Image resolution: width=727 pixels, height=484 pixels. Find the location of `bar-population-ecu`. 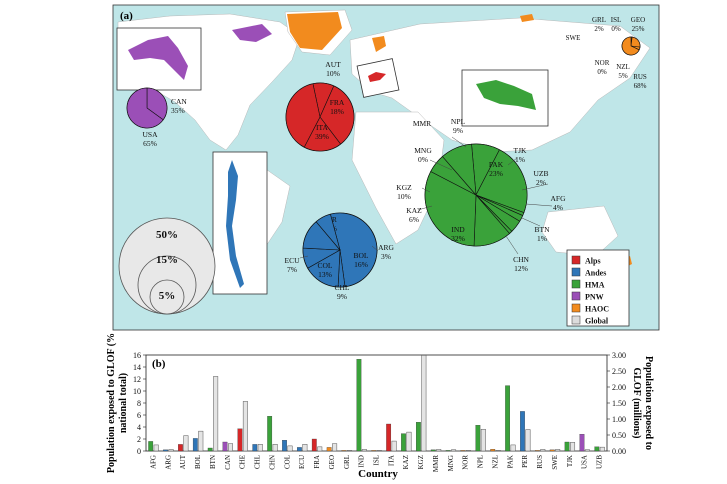

bar-population-ecu is located at coordinates (305, 448).